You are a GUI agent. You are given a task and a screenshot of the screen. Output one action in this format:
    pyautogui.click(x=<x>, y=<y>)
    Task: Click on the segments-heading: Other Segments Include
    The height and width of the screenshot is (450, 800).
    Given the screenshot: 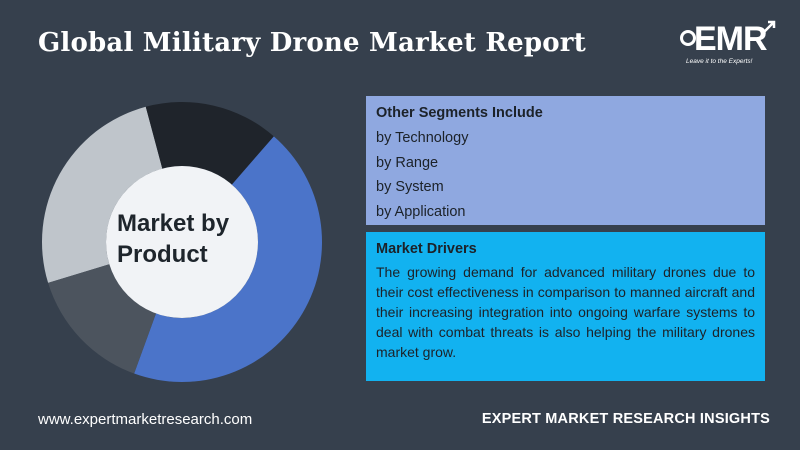 What is the action you would take?
    pyautogui.click(x=459, y=113)
    